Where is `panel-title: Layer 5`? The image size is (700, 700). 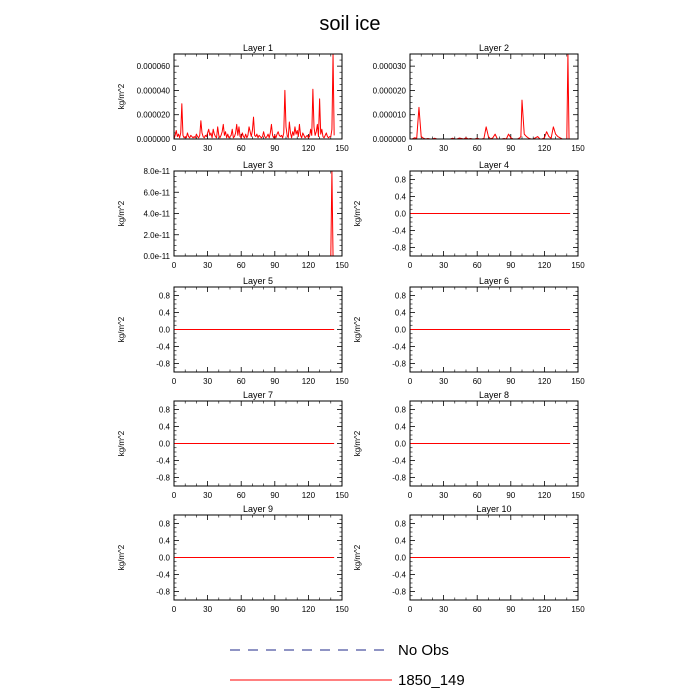 panel-title: Layer 5 is located at coordinates (258, 281).